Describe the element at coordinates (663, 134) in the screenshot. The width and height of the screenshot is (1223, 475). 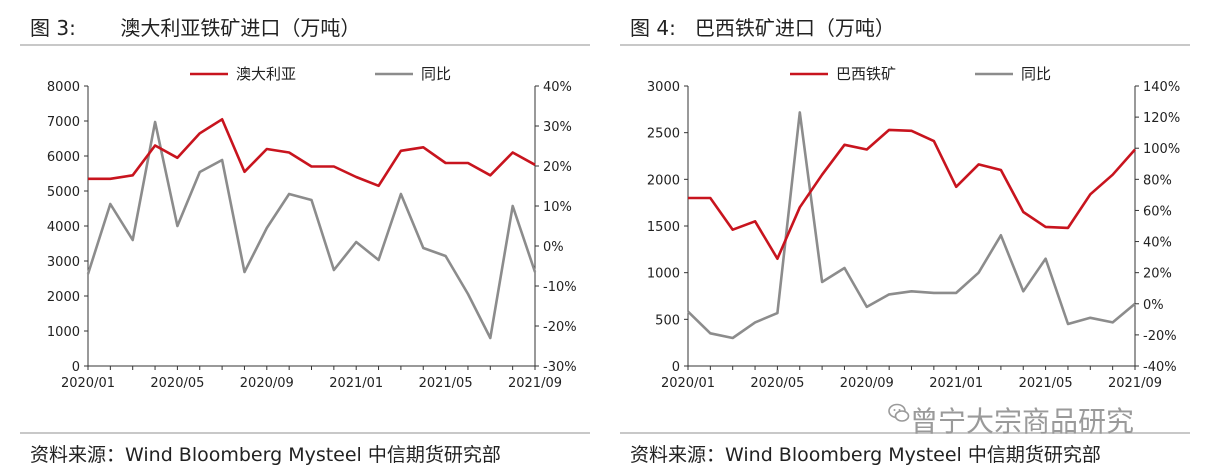
I see `left-tick-label: 2500` at that location.